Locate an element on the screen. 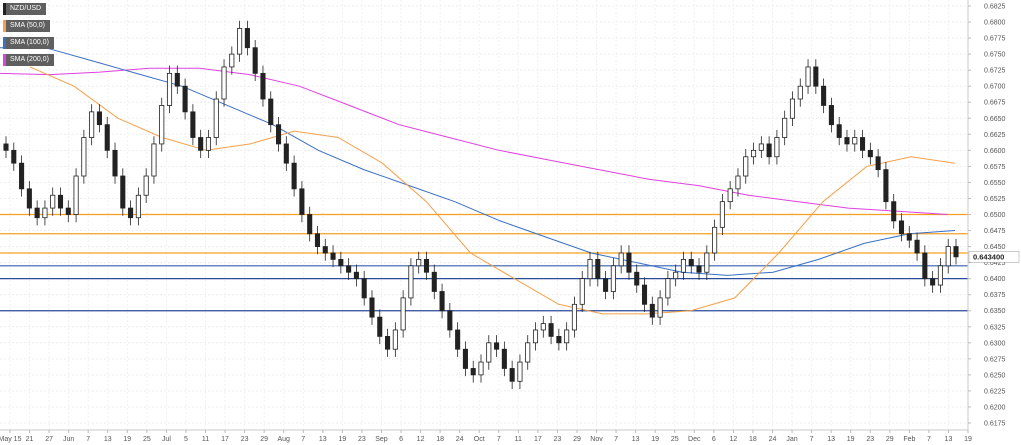 This screenshot has height=445, width=1021. y-tick-label: 0.6500 is located at coordinates (995, 215).